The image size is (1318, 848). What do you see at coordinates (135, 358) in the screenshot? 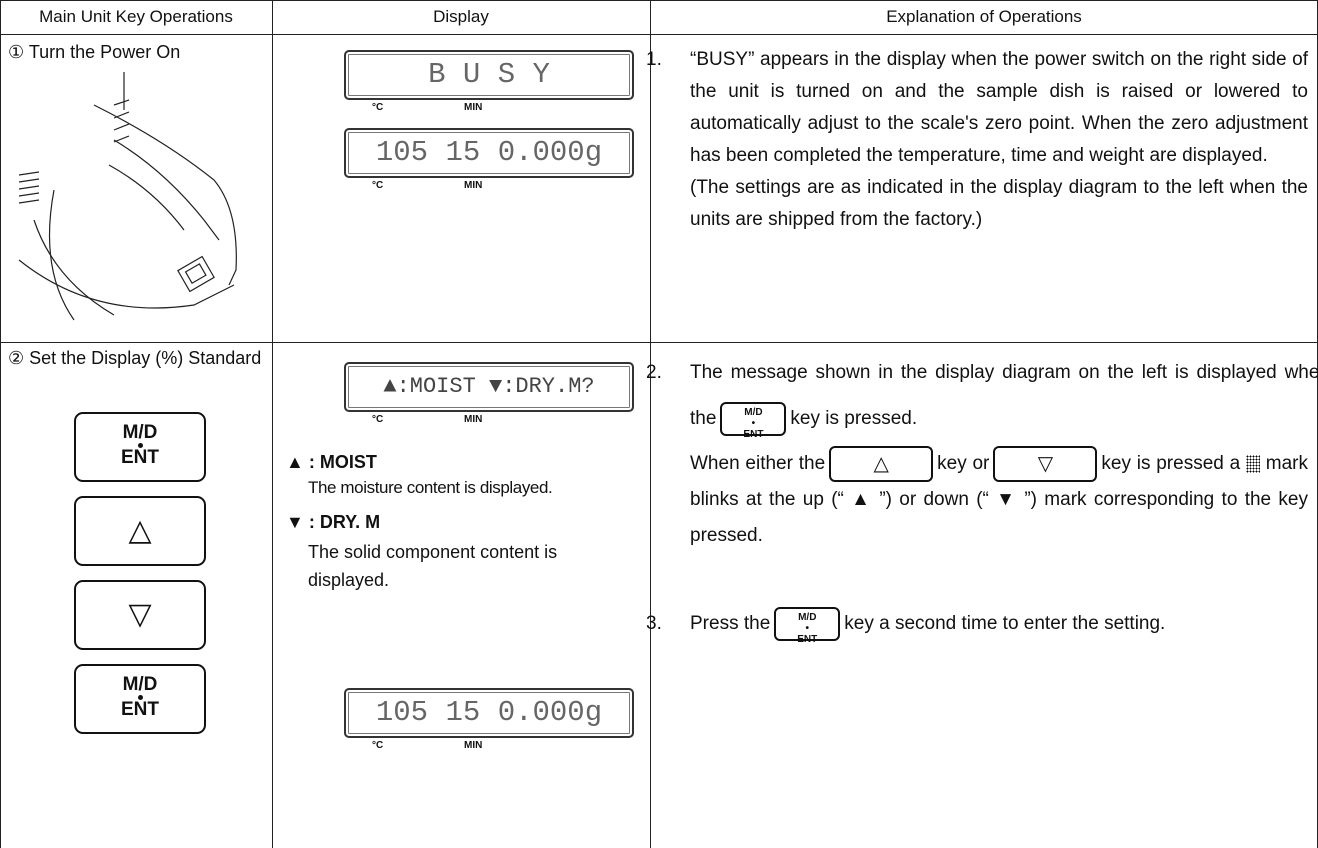
I see `step-title: ② Set the Display (%) Standard` at bounding box center [135, 358].